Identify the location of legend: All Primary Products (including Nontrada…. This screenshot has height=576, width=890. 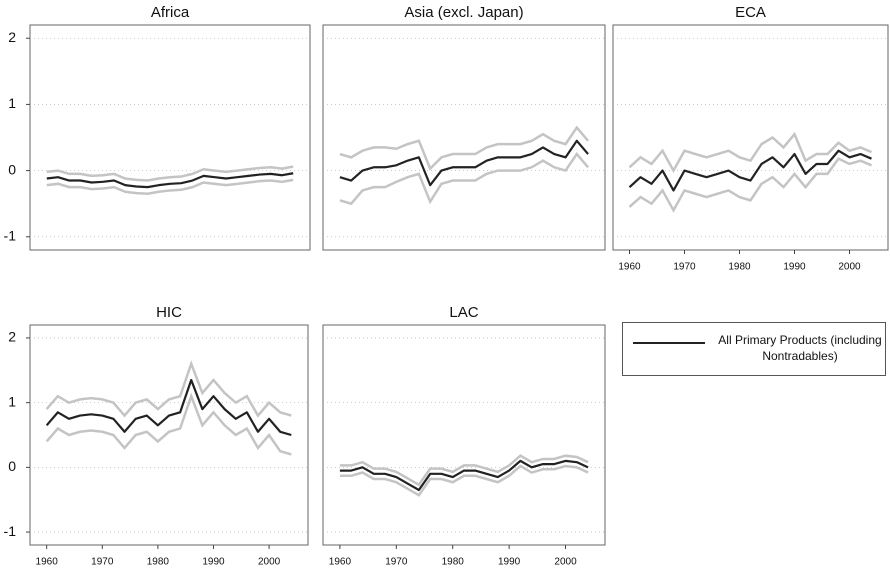
(754, 349).